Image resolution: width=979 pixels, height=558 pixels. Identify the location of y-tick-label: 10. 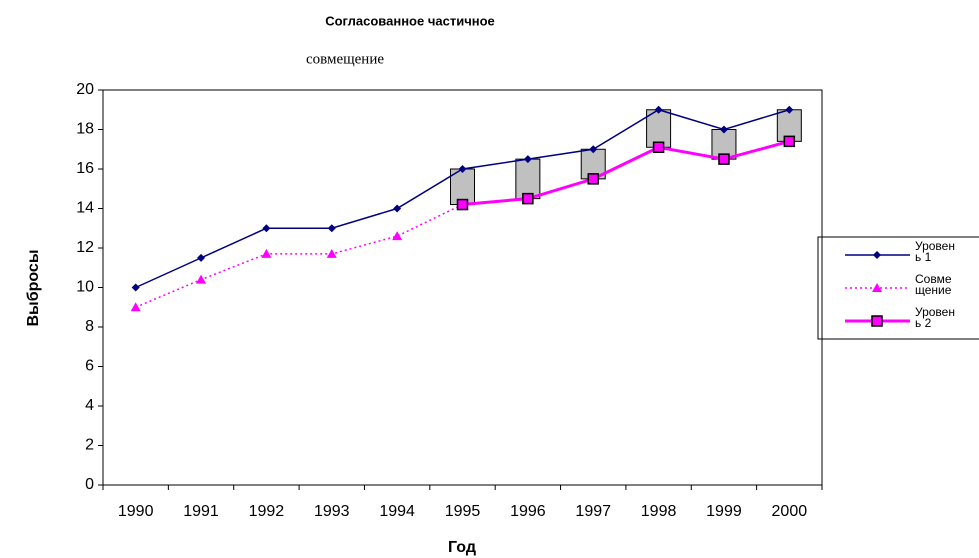
(85, 287).